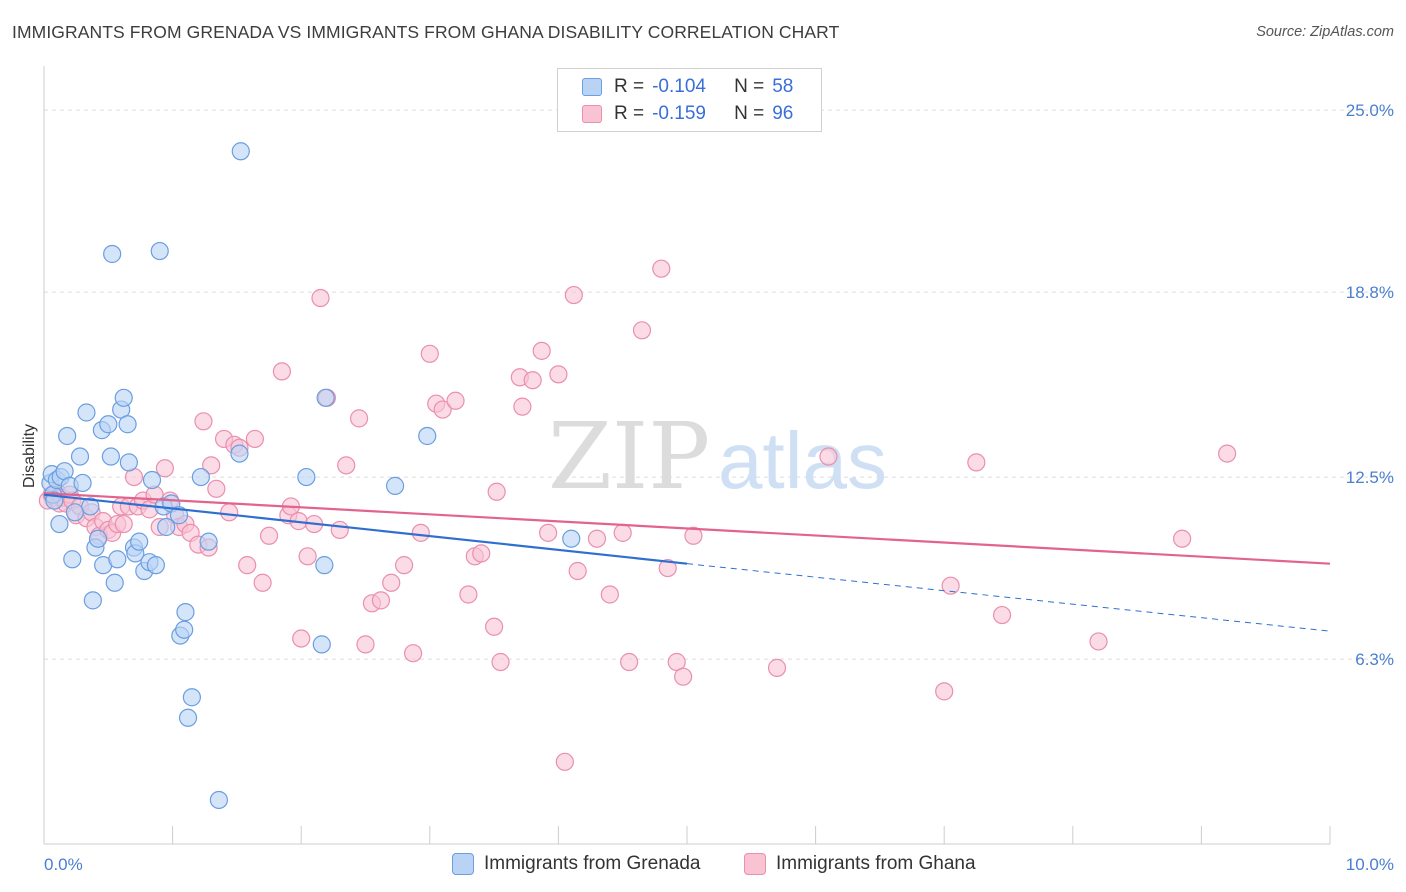 Image resolution: width=1406 pixels, height=892 pixels. What do you see at coordinates (687, 114) in the screenshot?
I see `legend-row-ghana: R = -0.159 N = 96` at bounding box center [687, 114].